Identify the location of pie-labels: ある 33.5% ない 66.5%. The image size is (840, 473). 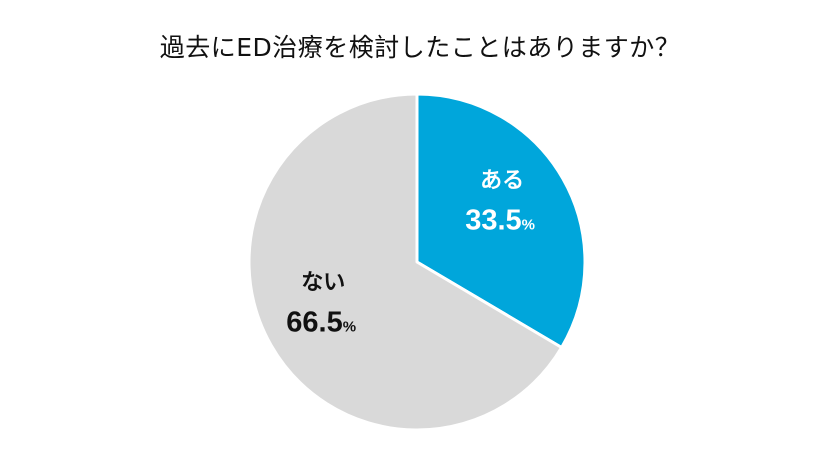
(410, 252).